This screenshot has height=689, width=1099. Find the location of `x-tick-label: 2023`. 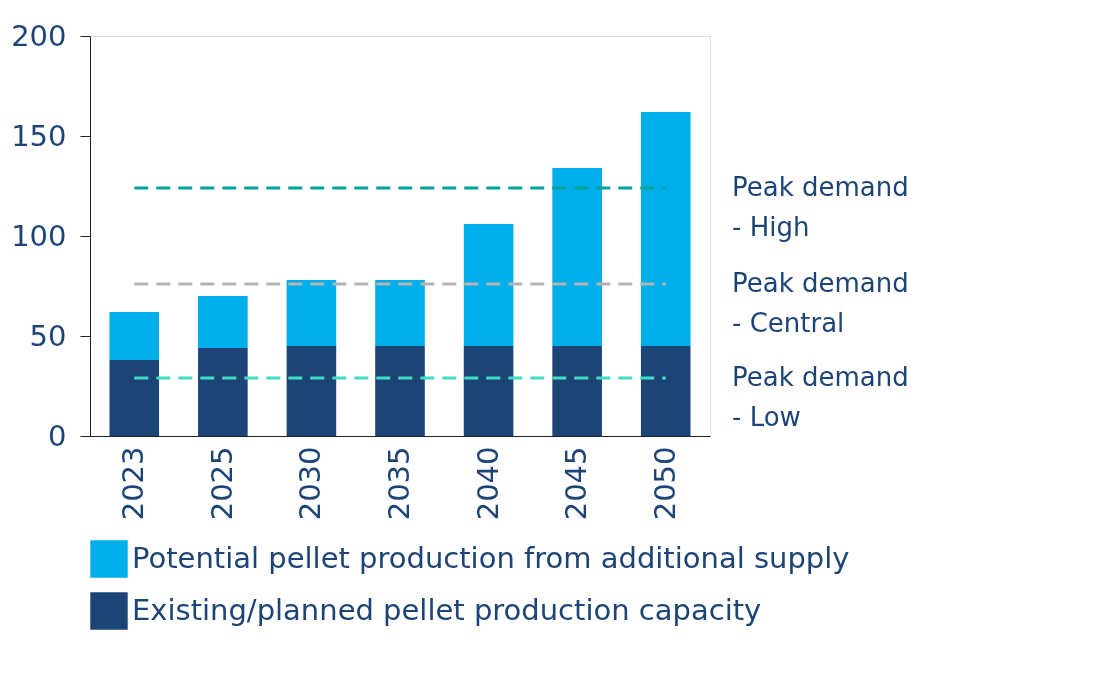

x-tick-label: 2023 is located at coordinates (133, 483).